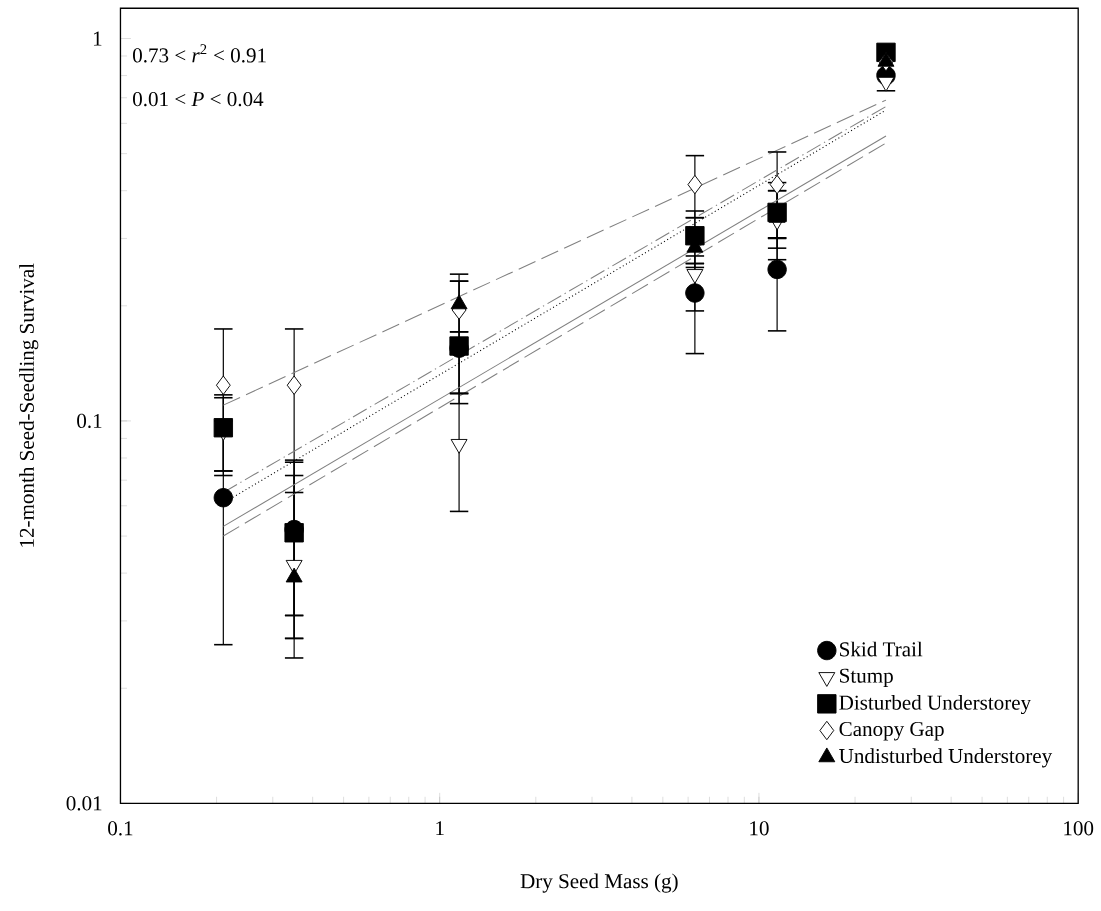  Describe the element at coordinates (1079, 828) in the screenshot. I see `x-tick-label: 100` at that location.